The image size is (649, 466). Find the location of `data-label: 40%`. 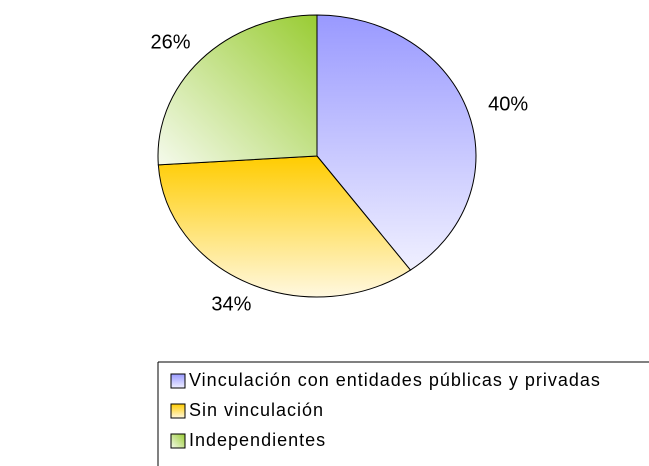

data-label: 40% is located at coordinates (508, 104).